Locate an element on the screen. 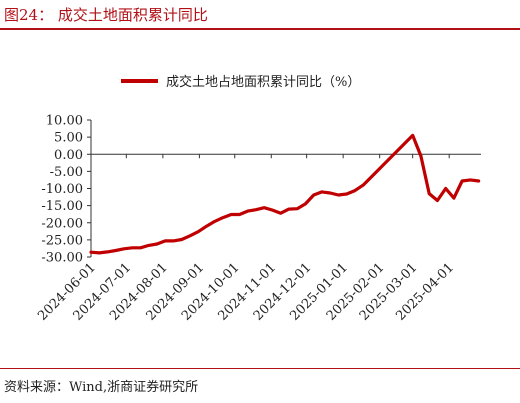  figure-header: 图24： 成交土地面积累计同比 is located at coordinates (260, 16).